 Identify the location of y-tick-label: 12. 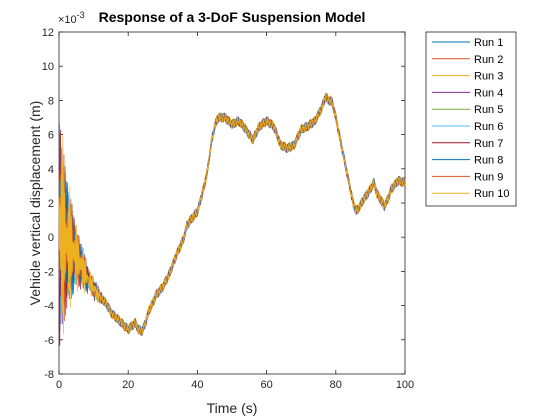
(48, 33).